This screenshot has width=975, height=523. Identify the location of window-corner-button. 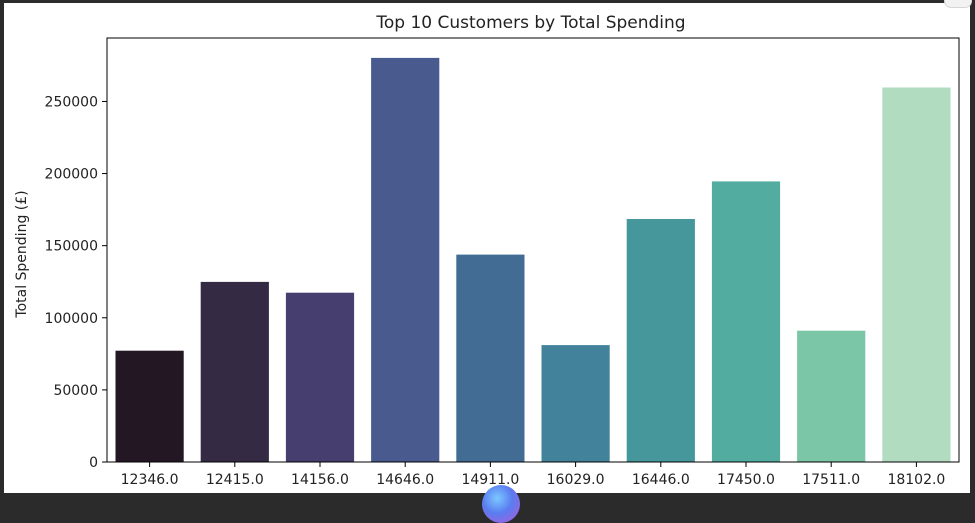
(958, 4).